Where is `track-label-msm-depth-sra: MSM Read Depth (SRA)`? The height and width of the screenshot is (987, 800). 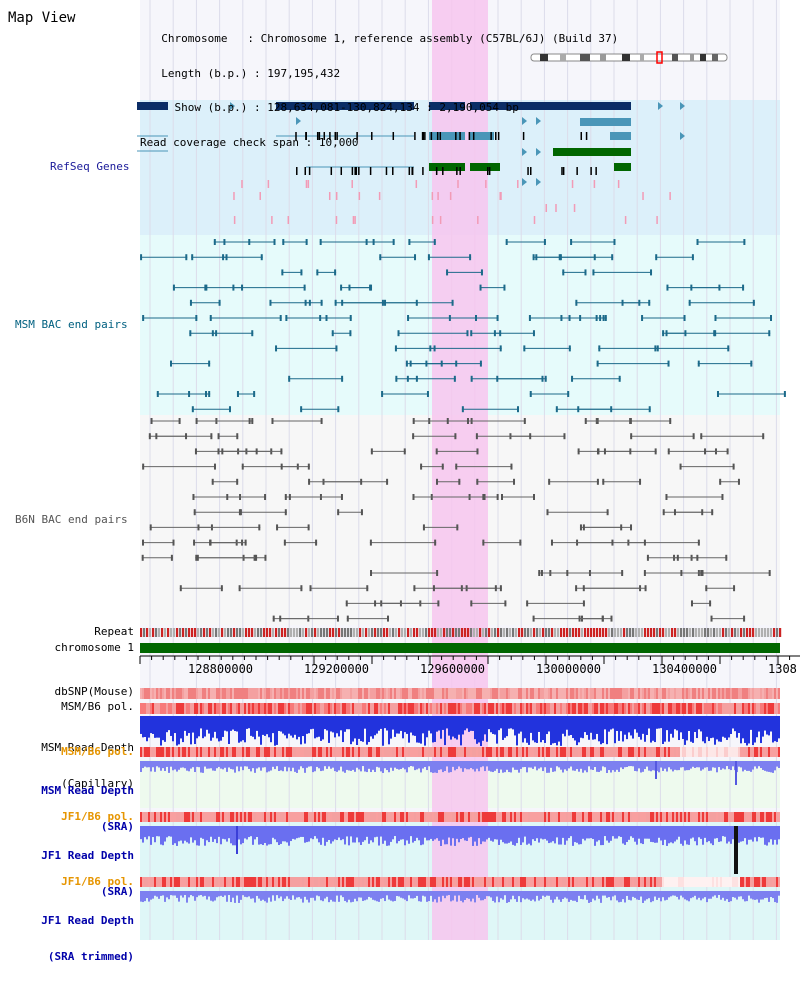 track-label-msm-depth-sra: MSM Read Depth (SRA) is located at coordinates (87, 809).